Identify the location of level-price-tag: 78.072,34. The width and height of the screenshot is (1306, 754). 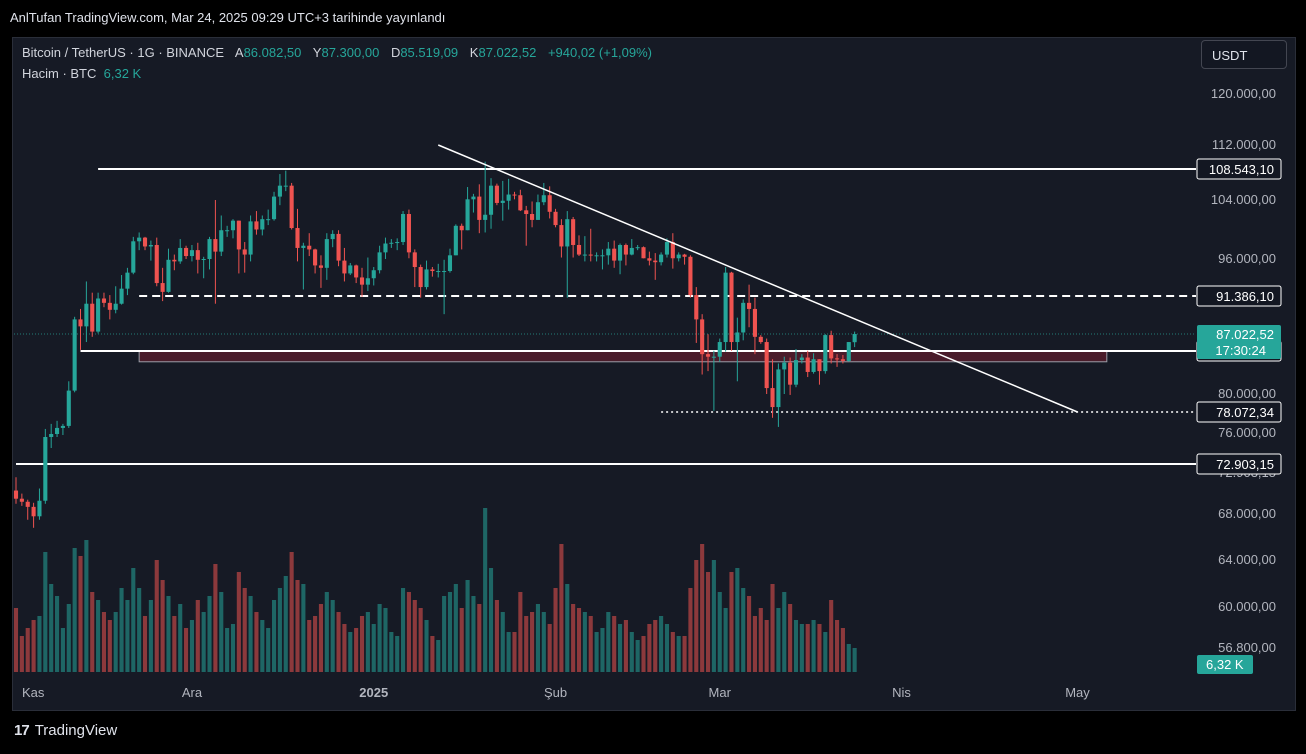
(1239, 412).